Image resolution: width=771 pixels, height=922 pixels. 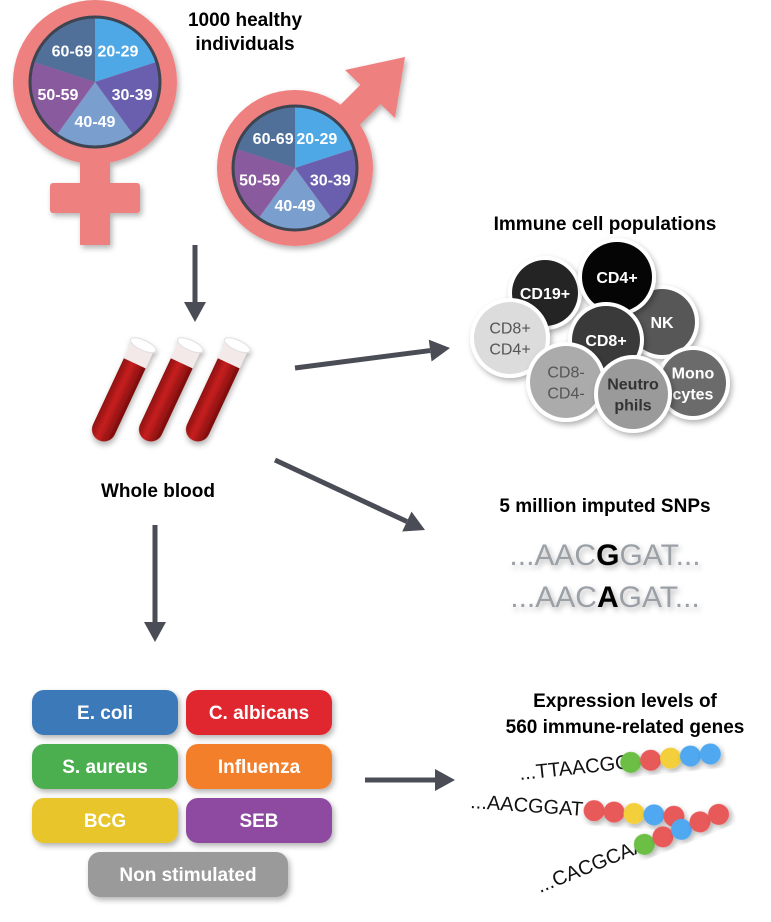 What do you see at coordinates (693, 374) in the screenshot?
I see `cell-label: Mono` at bounding box center [693, 374].